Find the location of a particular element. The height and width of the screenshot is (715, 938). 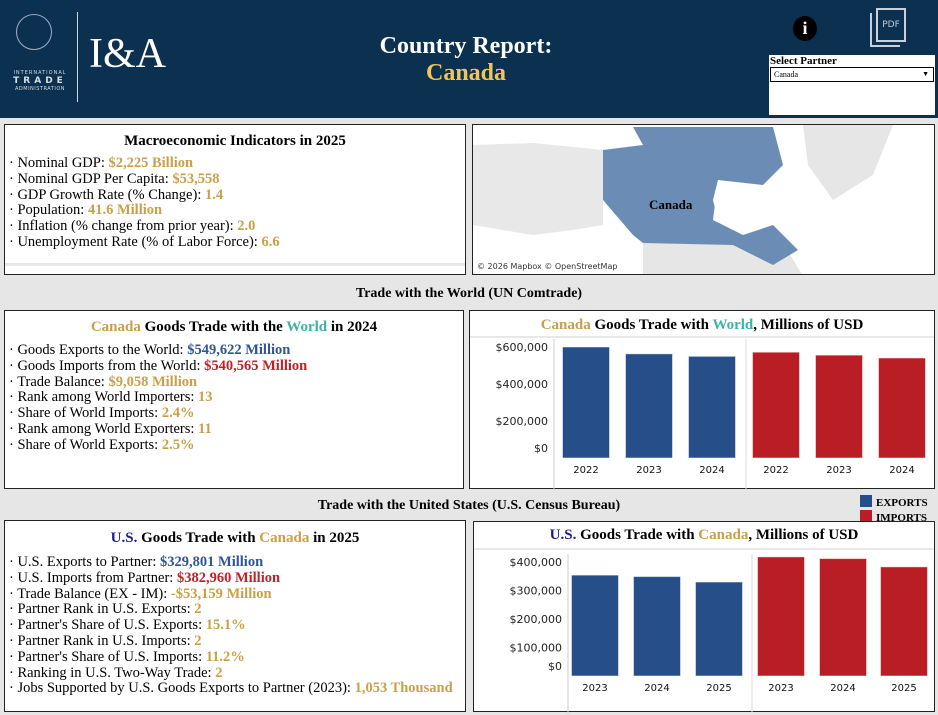

logo-divider is located at coordinates (77, 57).